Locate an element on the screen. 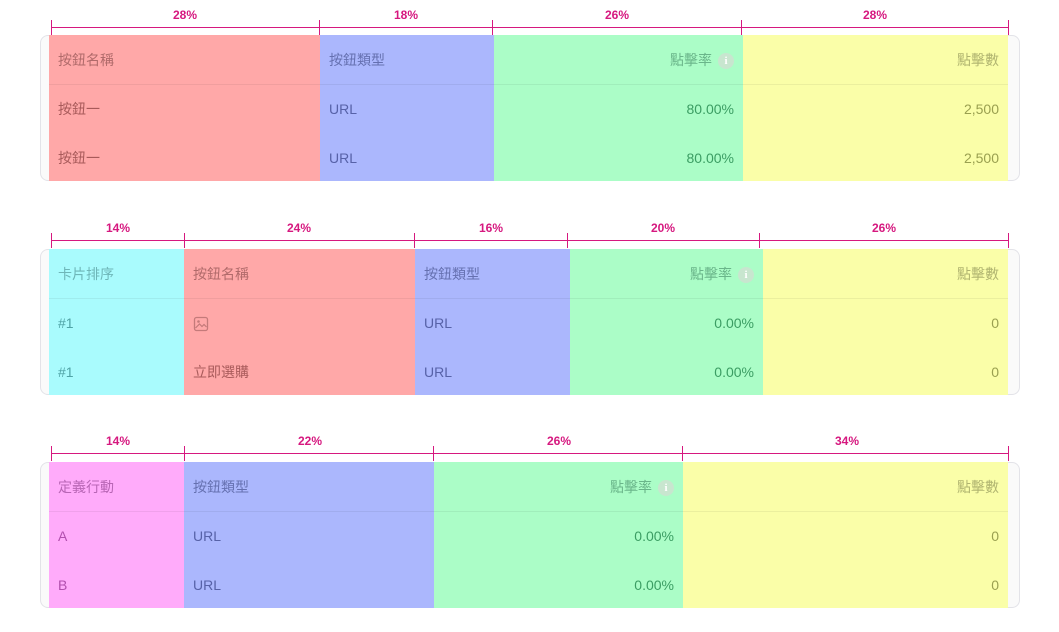 The height and width of the screenshot is (632, 1059). column-header: 定義行動 is located at coordinates (116, 487).